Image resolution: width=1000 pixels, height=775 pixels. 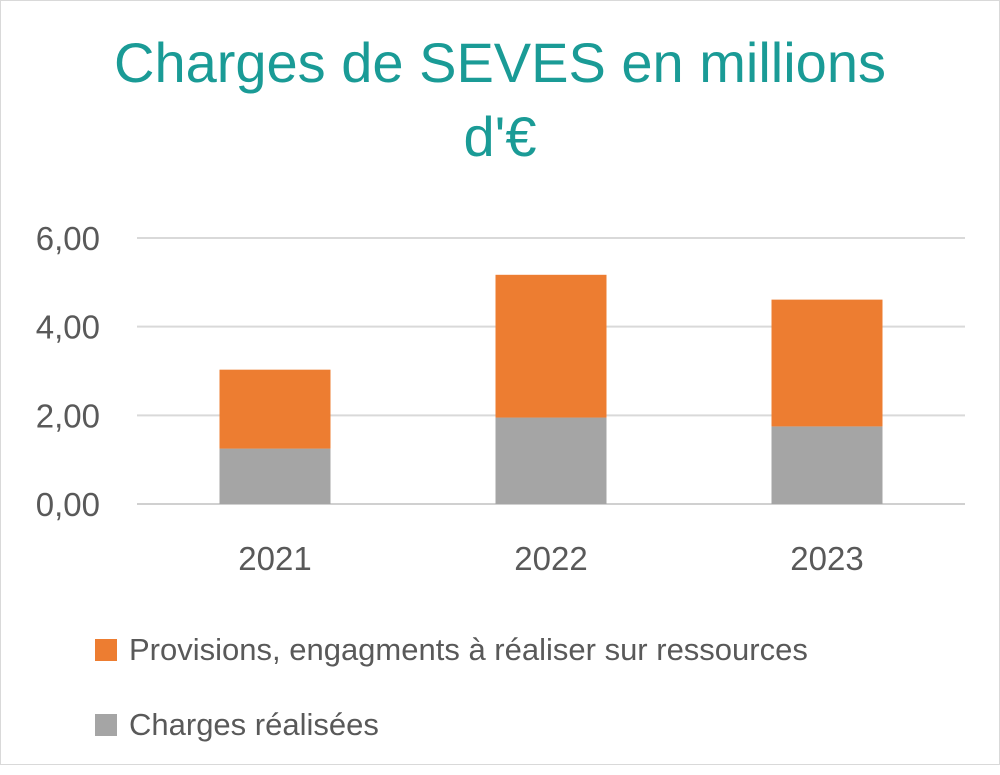 I want to click on x-tick-label: 2022, so click(x=550, y=558).